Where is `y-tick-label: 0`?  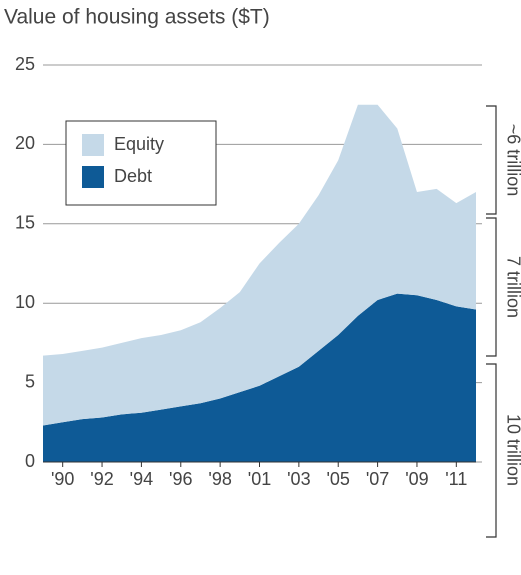 y-tick-label: 0 is located at coordinates (30, 461).